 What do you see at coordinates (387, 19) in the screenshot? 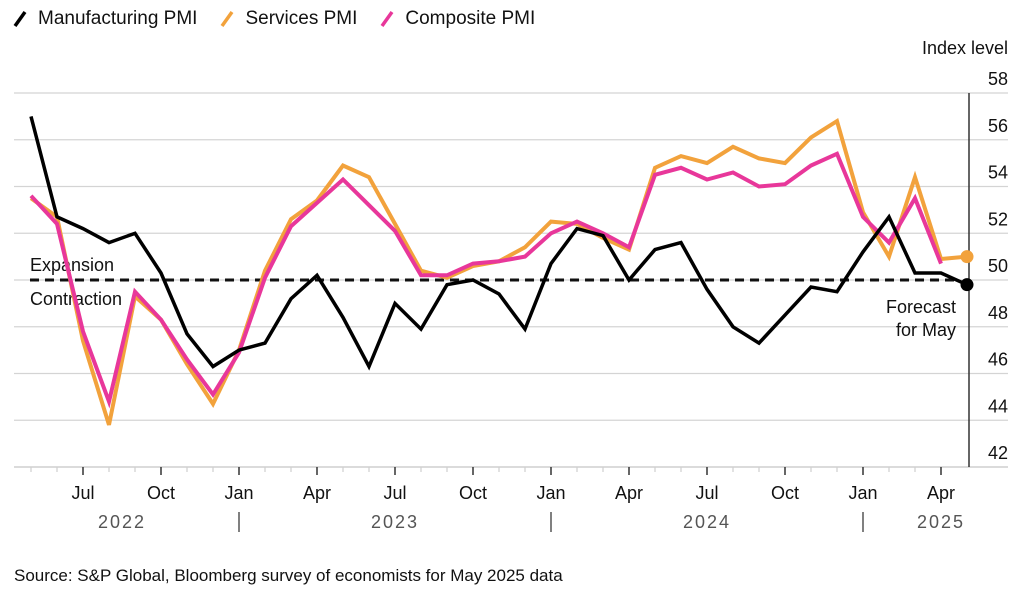
I see `legend-swatch-composite` at bounding box center [387, 19].